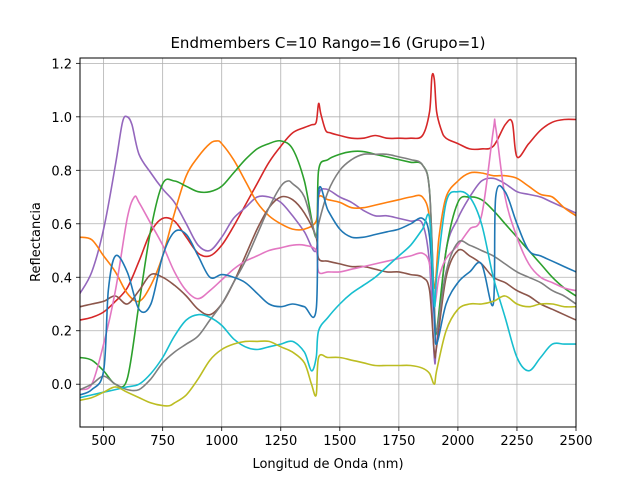  Describe the element at coordinates (61, 118) in the screenshot. I see `y-tick-label: 1.0` at that location.